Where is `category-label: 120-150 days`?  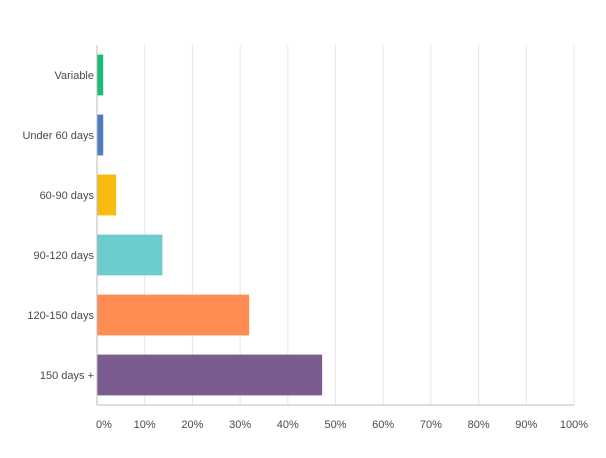 category-label: 120-150 days is located at coordinates (60, 316).